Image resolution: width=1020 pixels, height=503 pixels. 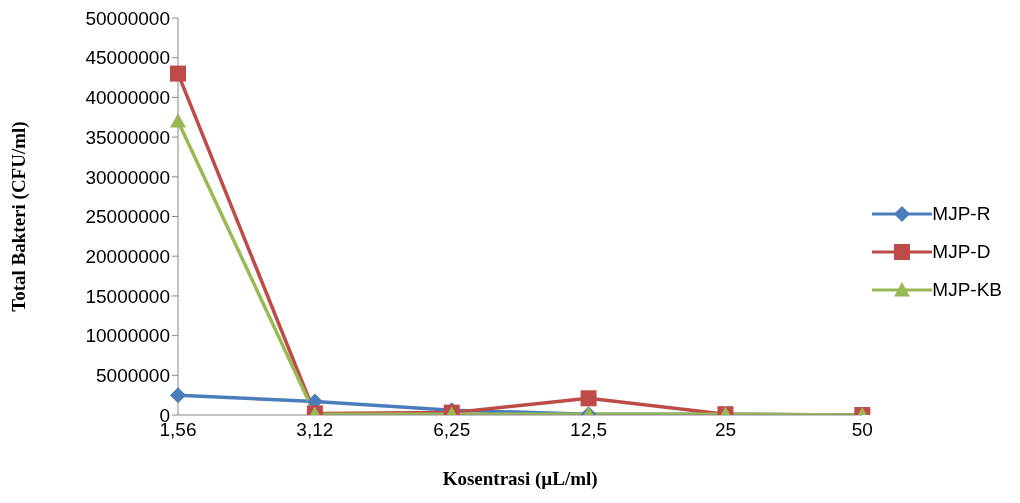 What do you see at coordinates (127, 58) in the screenshot?
I see `y-tick-label: 45000000` at bounding box center [127, 58].